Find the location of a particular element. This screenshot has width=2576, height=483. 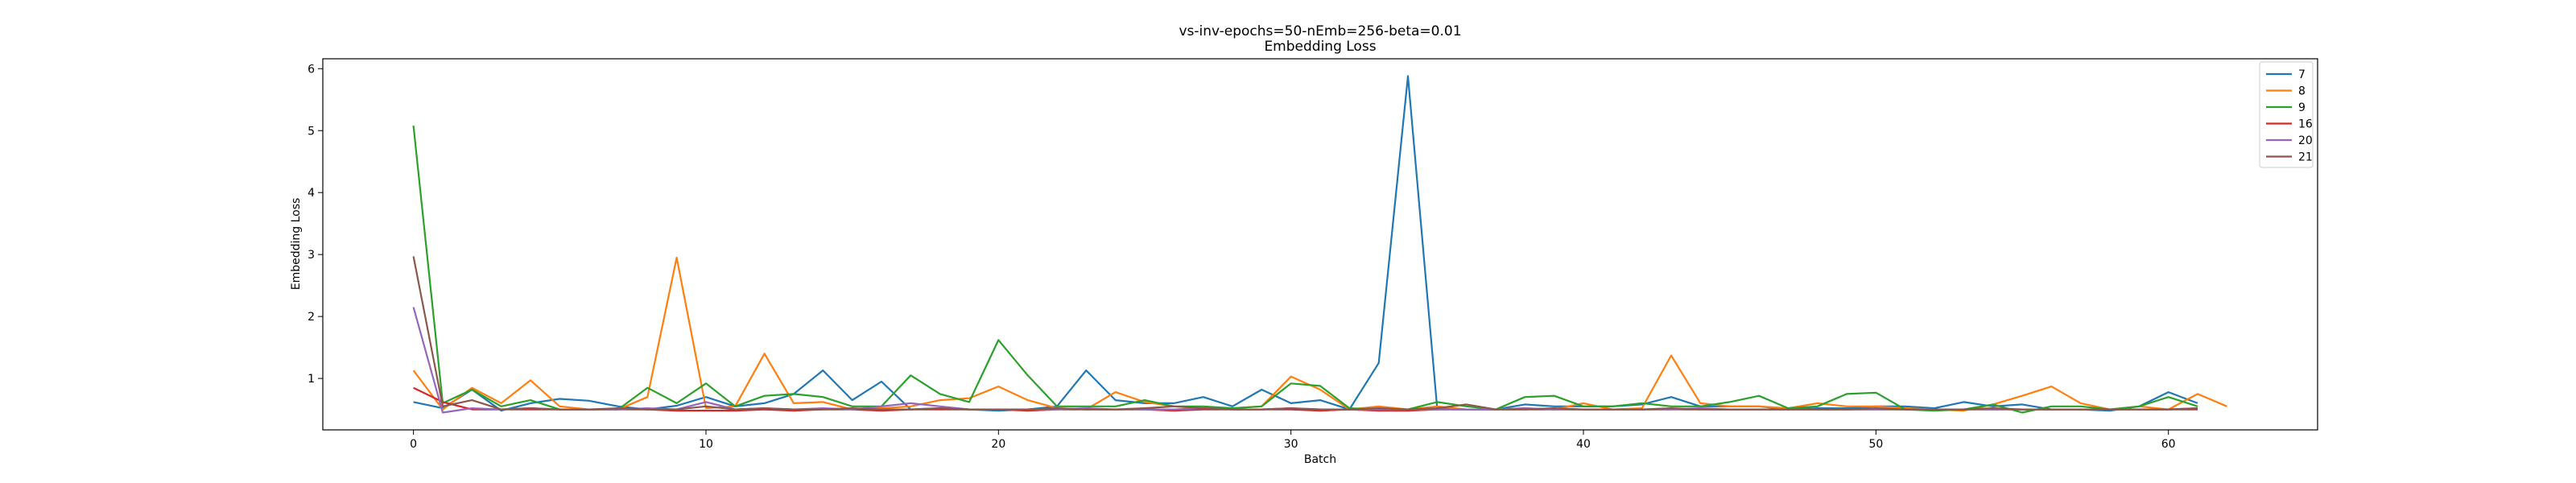

legend-label-21: 21 is located at coordinates (2305, 157).